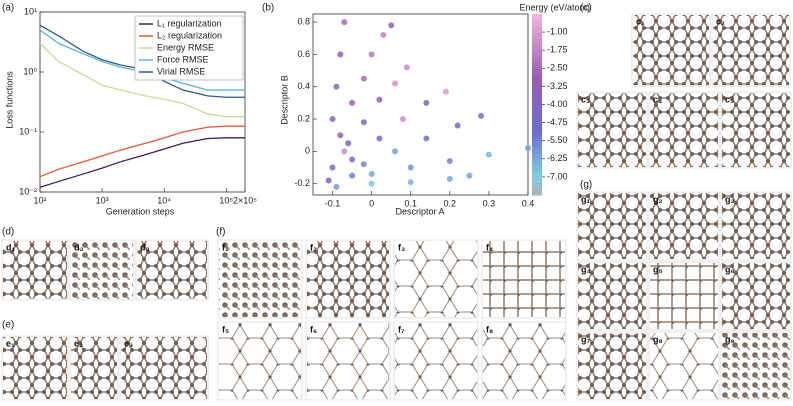 The height and width of the screenshot is (406, 793). I want to click on legend-label: Force RMSE, so click(183, 59).